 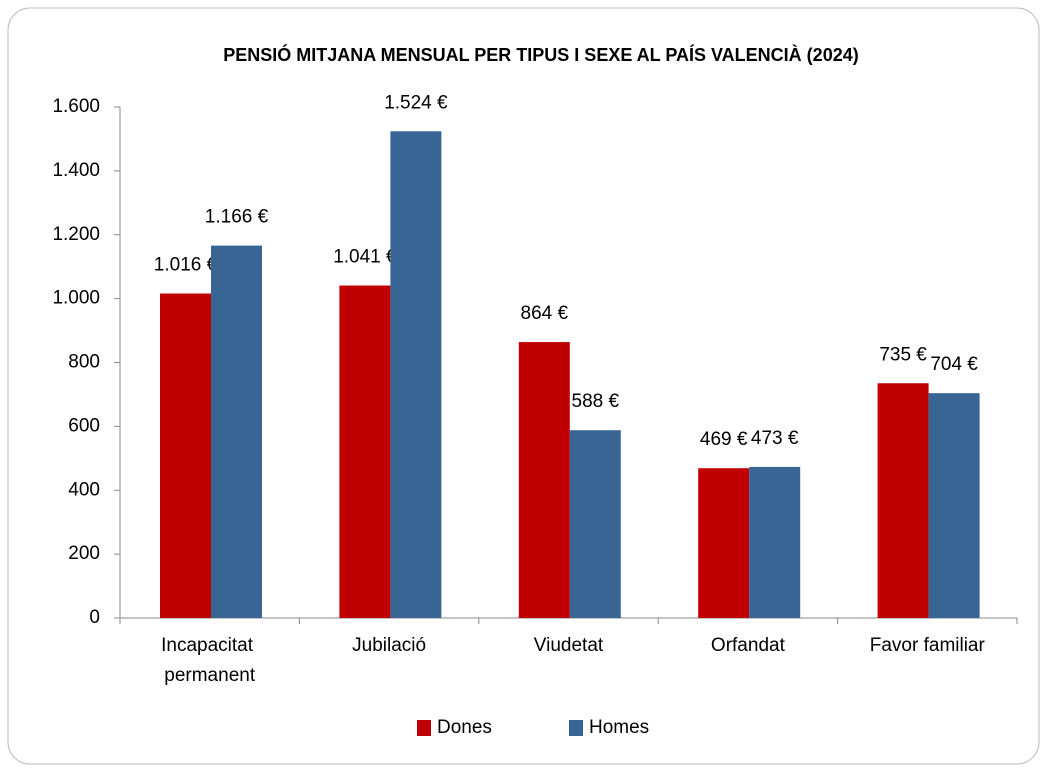 What do you see at coordinates (775, 438) in the screenshot?
I see `data-label: 473 €` at bounding box center [775, 438].